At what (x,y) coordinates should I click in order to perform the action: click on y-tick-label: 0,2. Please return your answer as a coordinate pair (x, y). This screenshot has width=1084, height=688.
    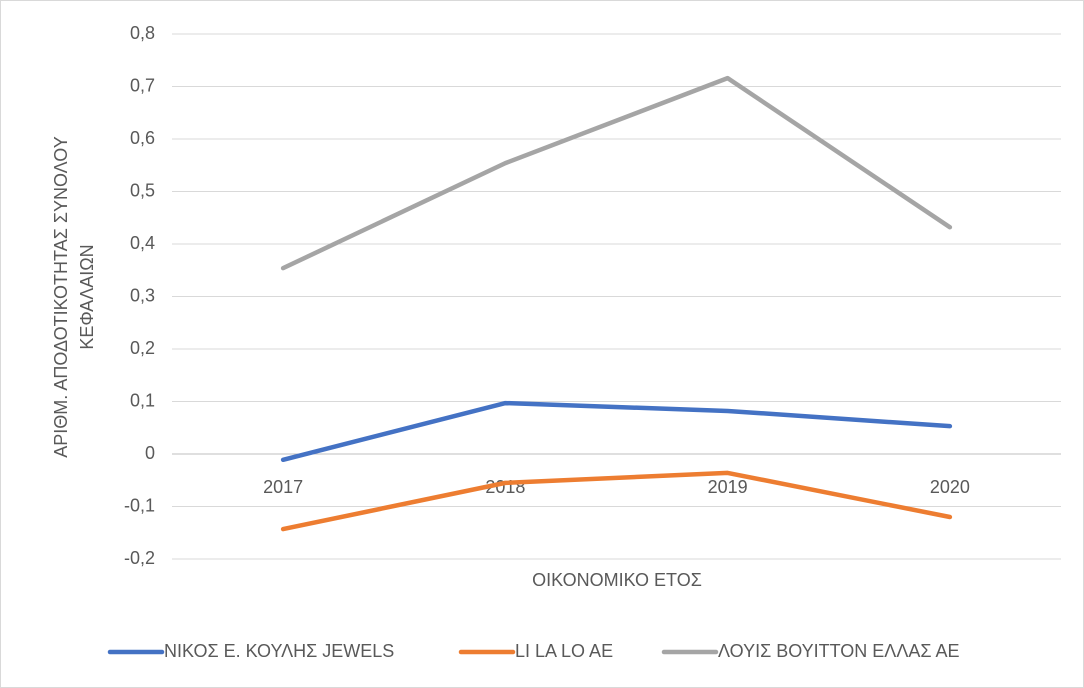
    Looking at the image, I should click on (142, 348).